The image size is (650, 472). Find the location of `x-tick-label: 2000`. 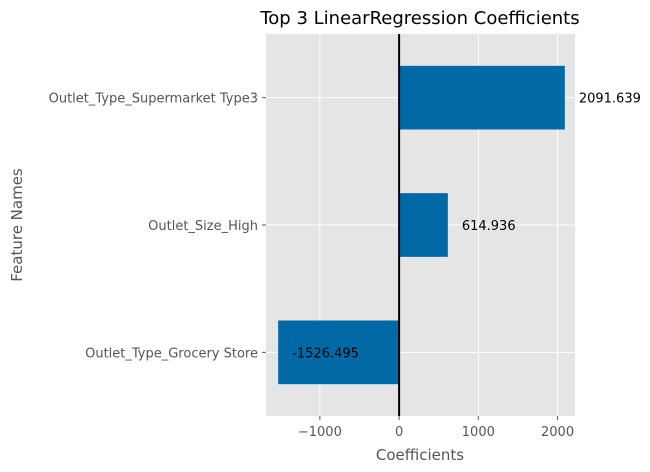

x-tick-label: 2000 is located at coordinates (557, 432).